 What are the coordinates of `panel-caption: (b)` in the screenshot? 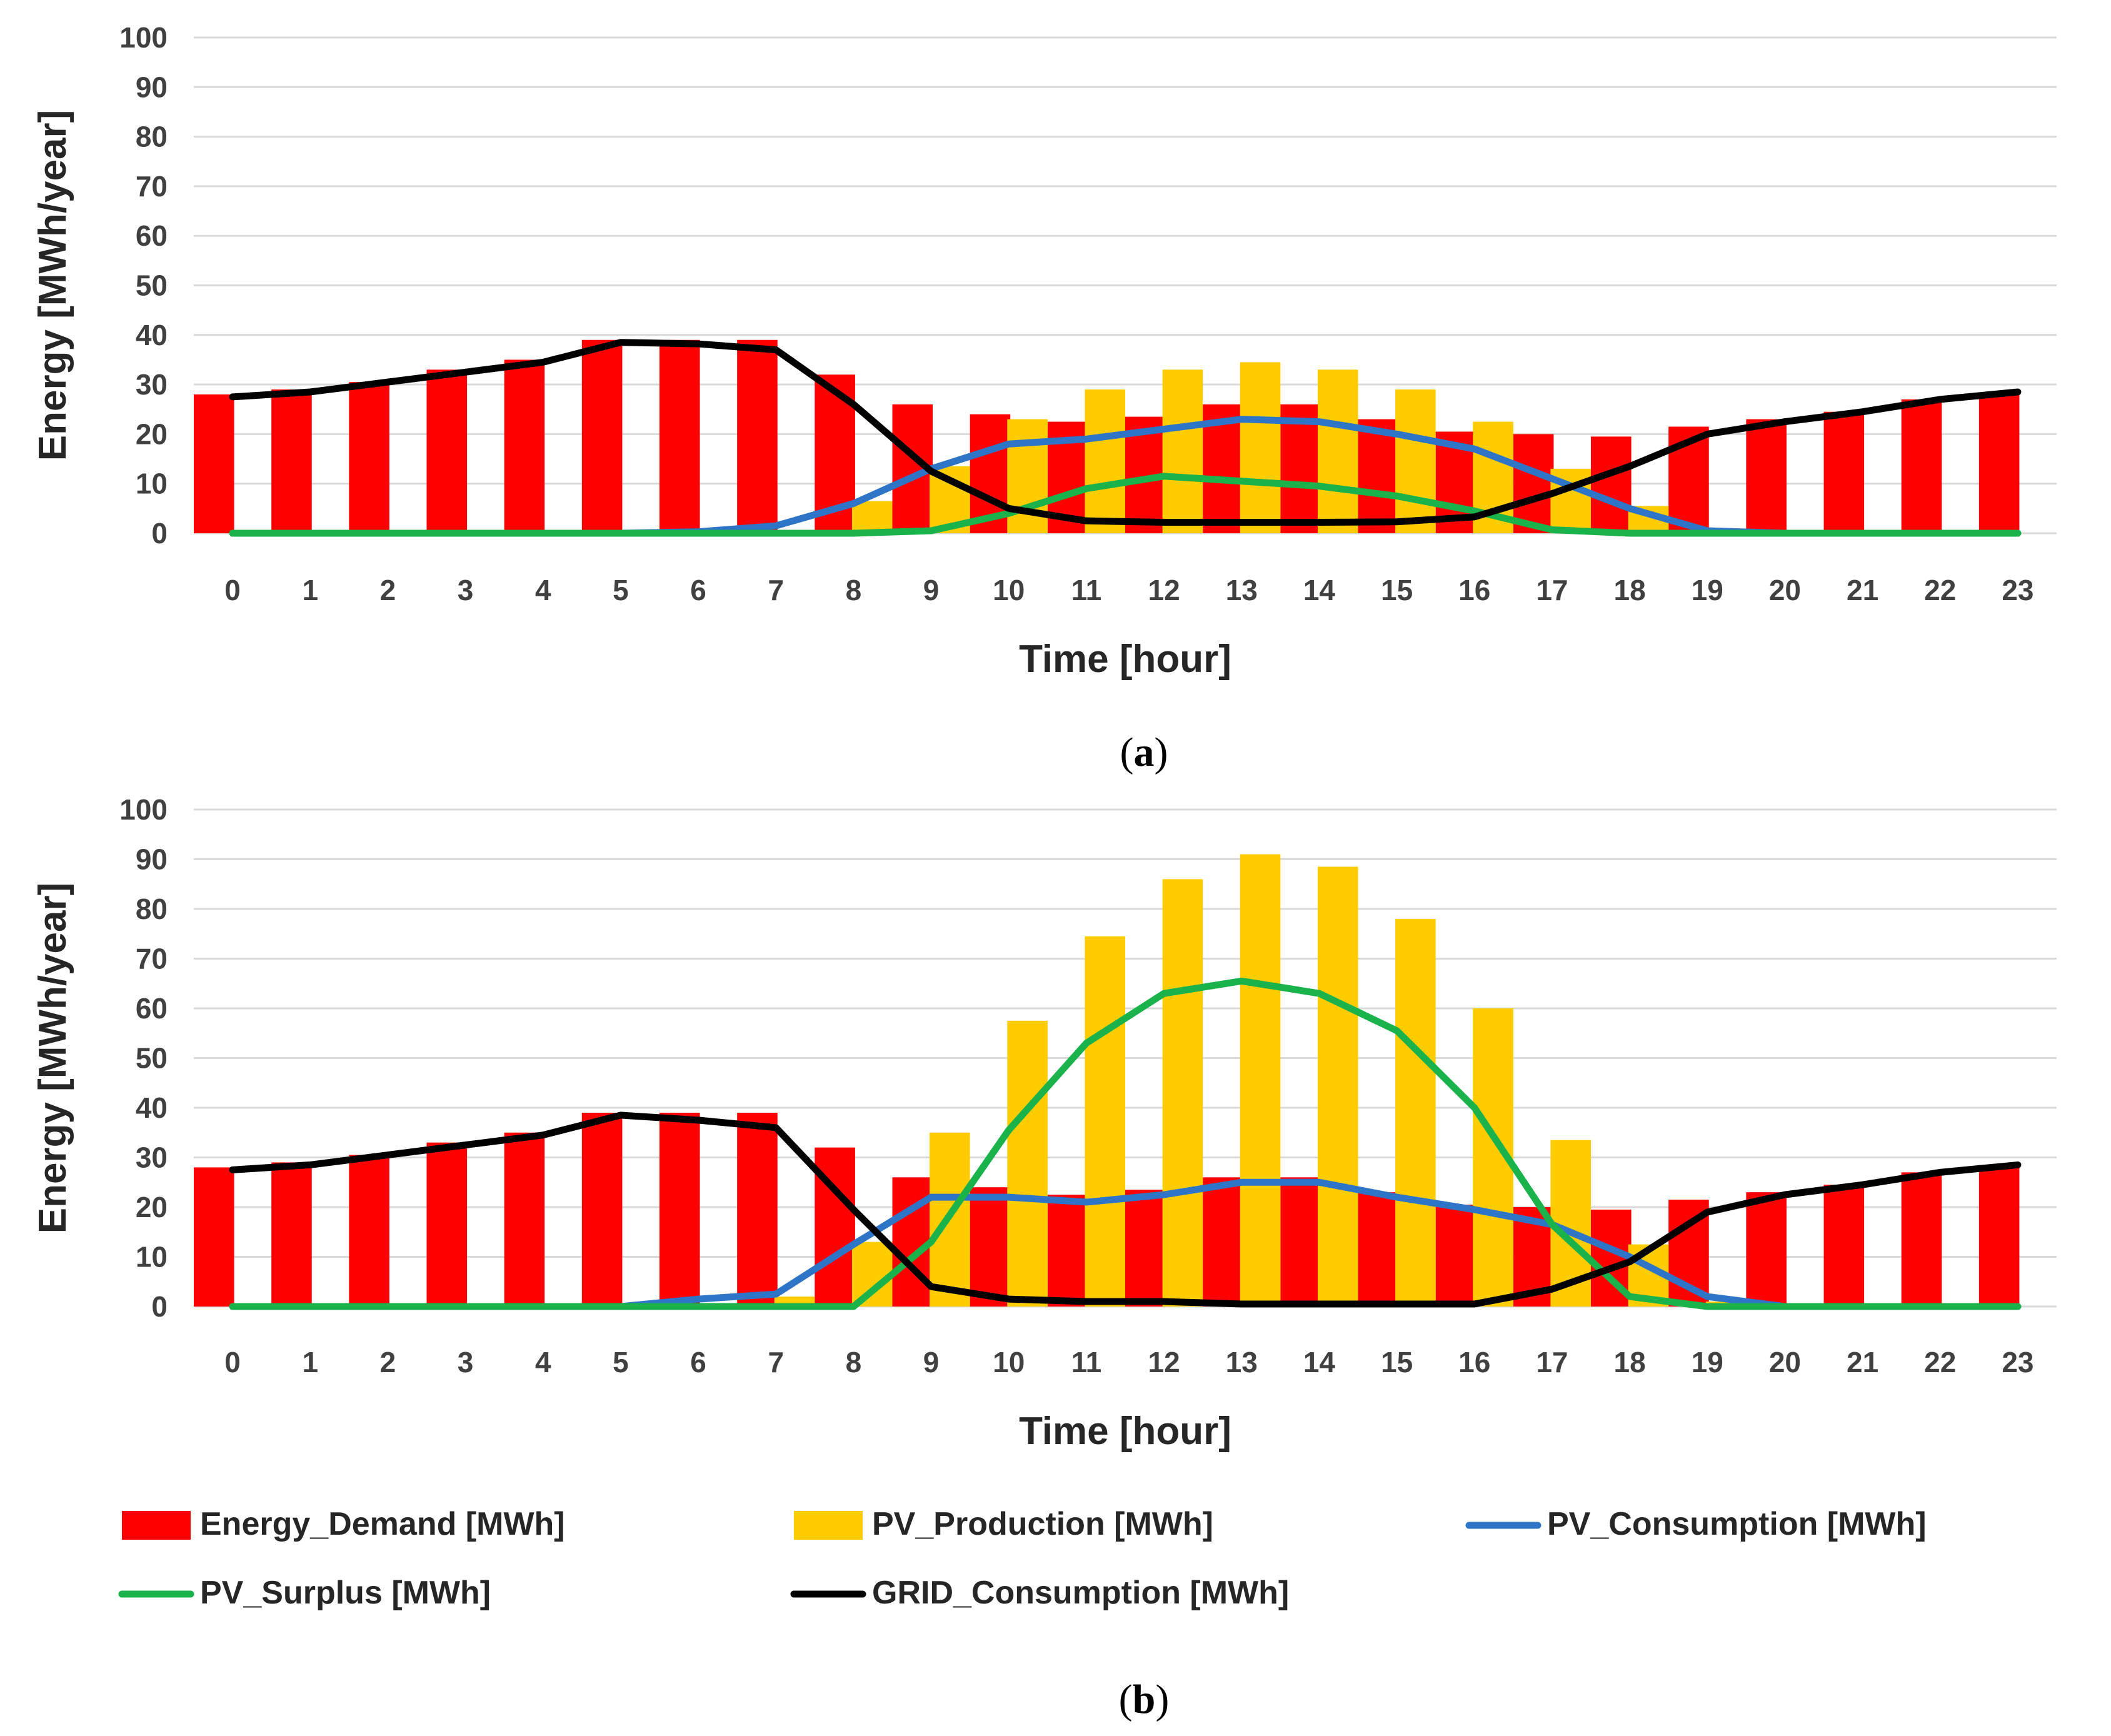 It's located at (1144, 1700).